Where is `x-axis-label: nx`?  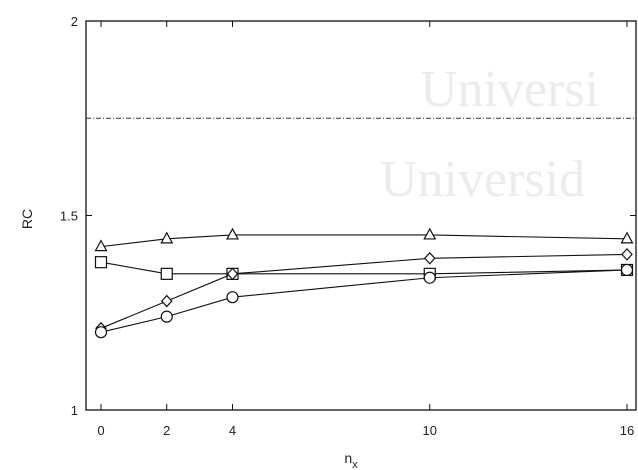 x-axis-label: nx is located at coordinates (351, 460).